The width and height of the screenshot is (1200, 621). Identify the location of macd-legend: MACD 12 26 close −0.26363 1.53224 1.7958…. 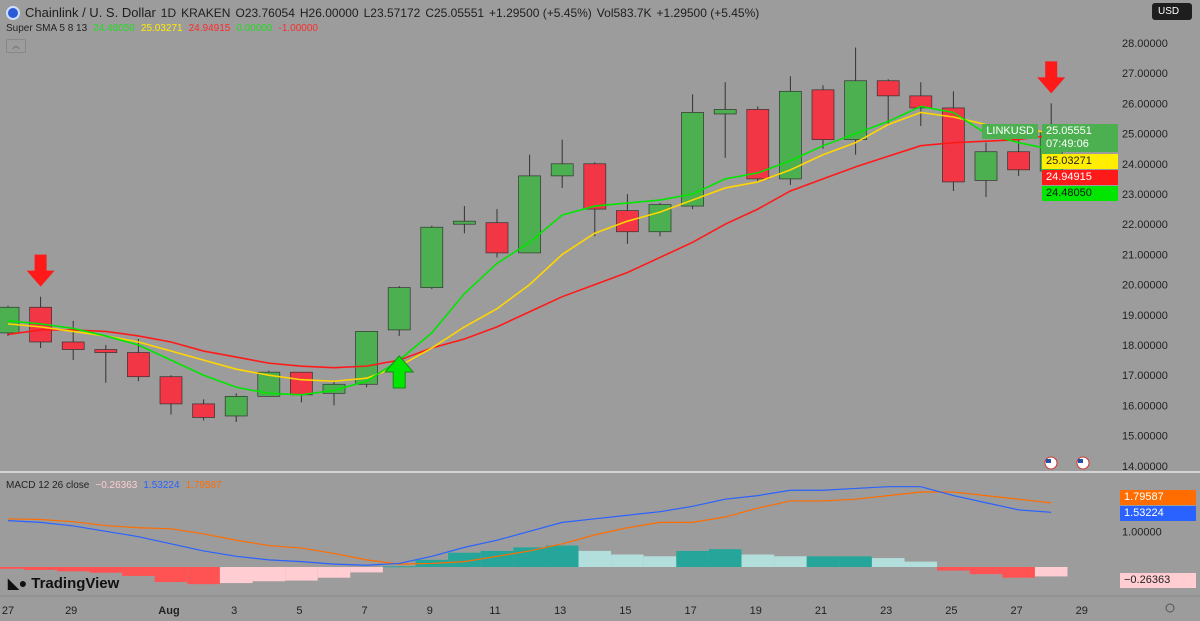
(114, 485).